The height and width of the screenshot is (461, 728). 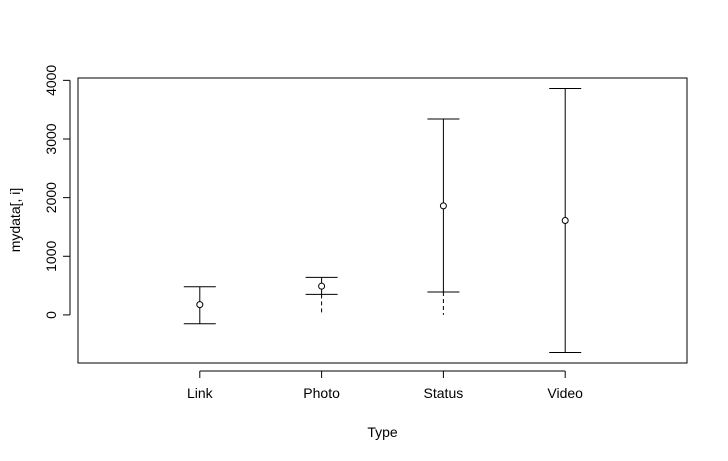 What do you see at coordinates (382, 432) in the screenshot?
I see `x-axis-label: Type` at bounding box center [382, 432].